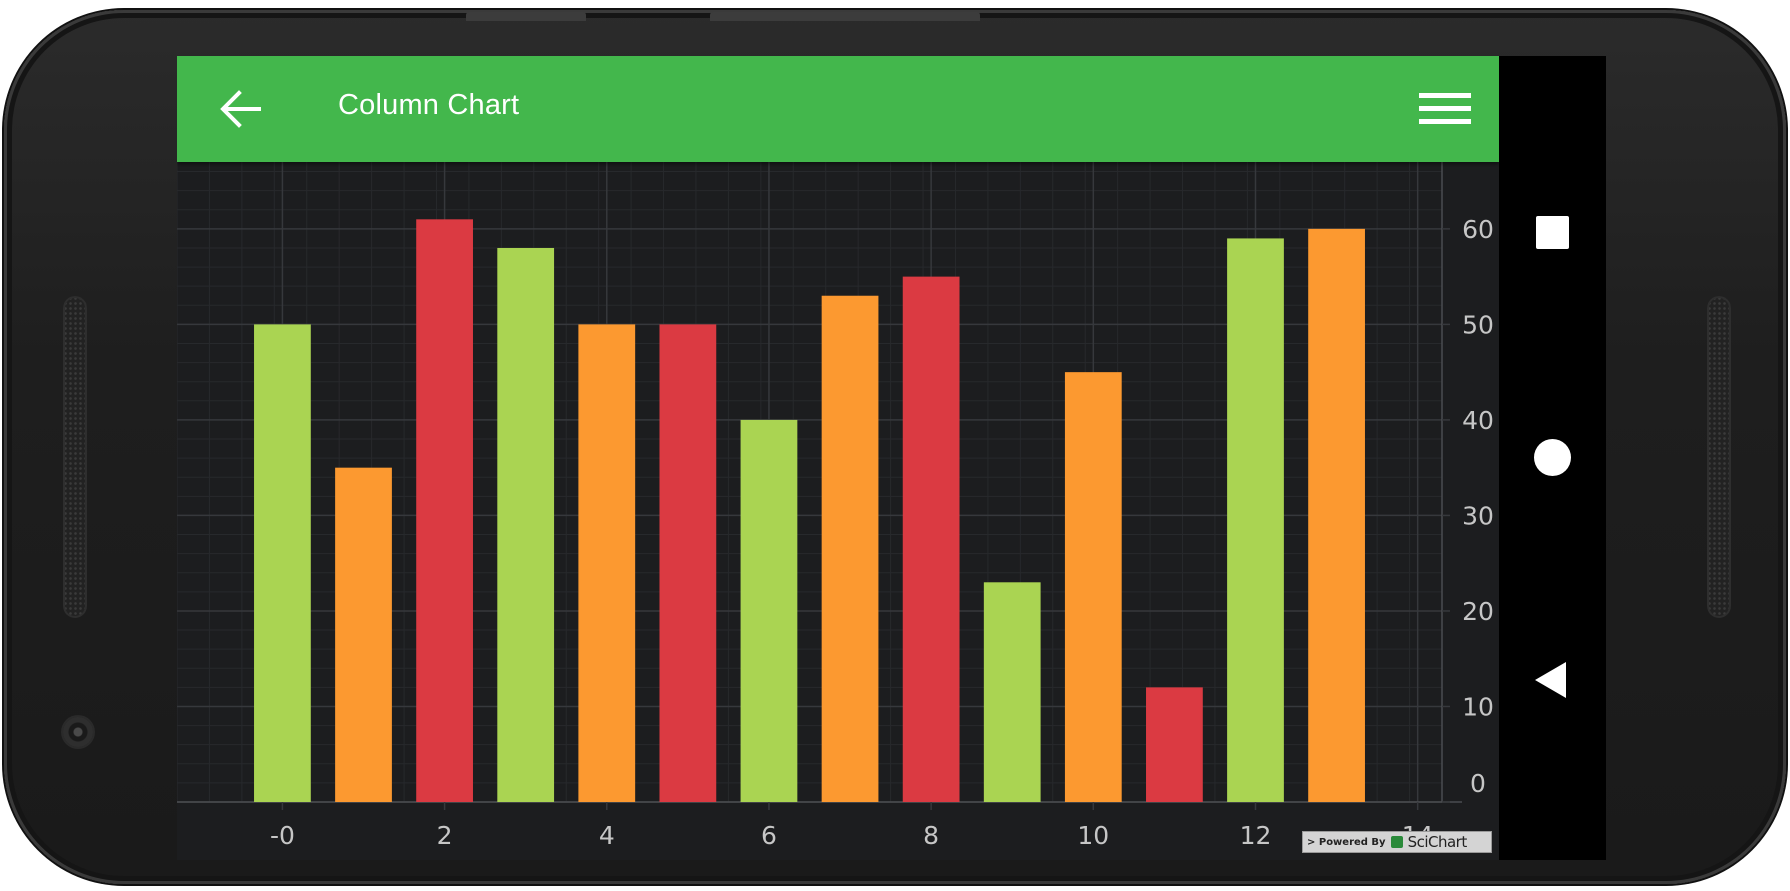 This screenshot has height=891, width=1790. I want to click on y-tick-label: 20, so click(1478, 611).